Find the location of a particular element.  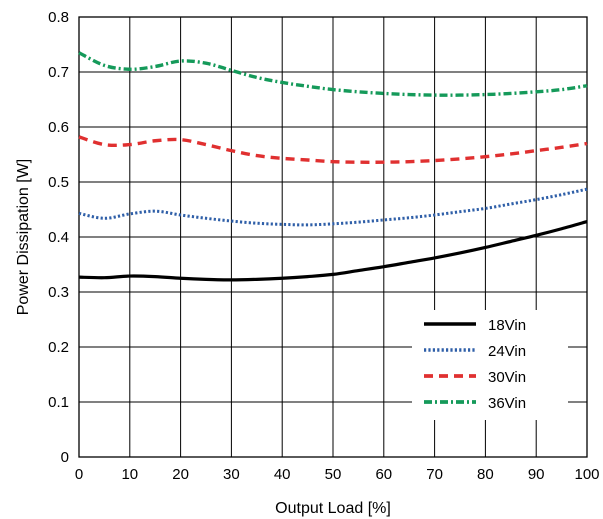

x-tick-label: 80 is located at coordinates (485, 474).